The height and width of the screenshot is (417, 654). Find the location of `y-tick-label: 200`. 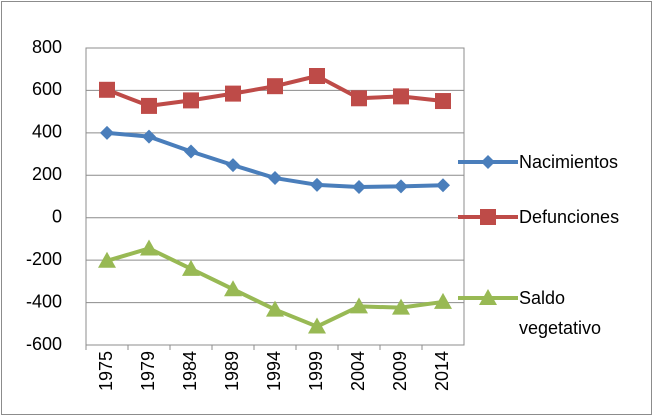

y-tick-label: 200 is located at coordinates (47, 174).